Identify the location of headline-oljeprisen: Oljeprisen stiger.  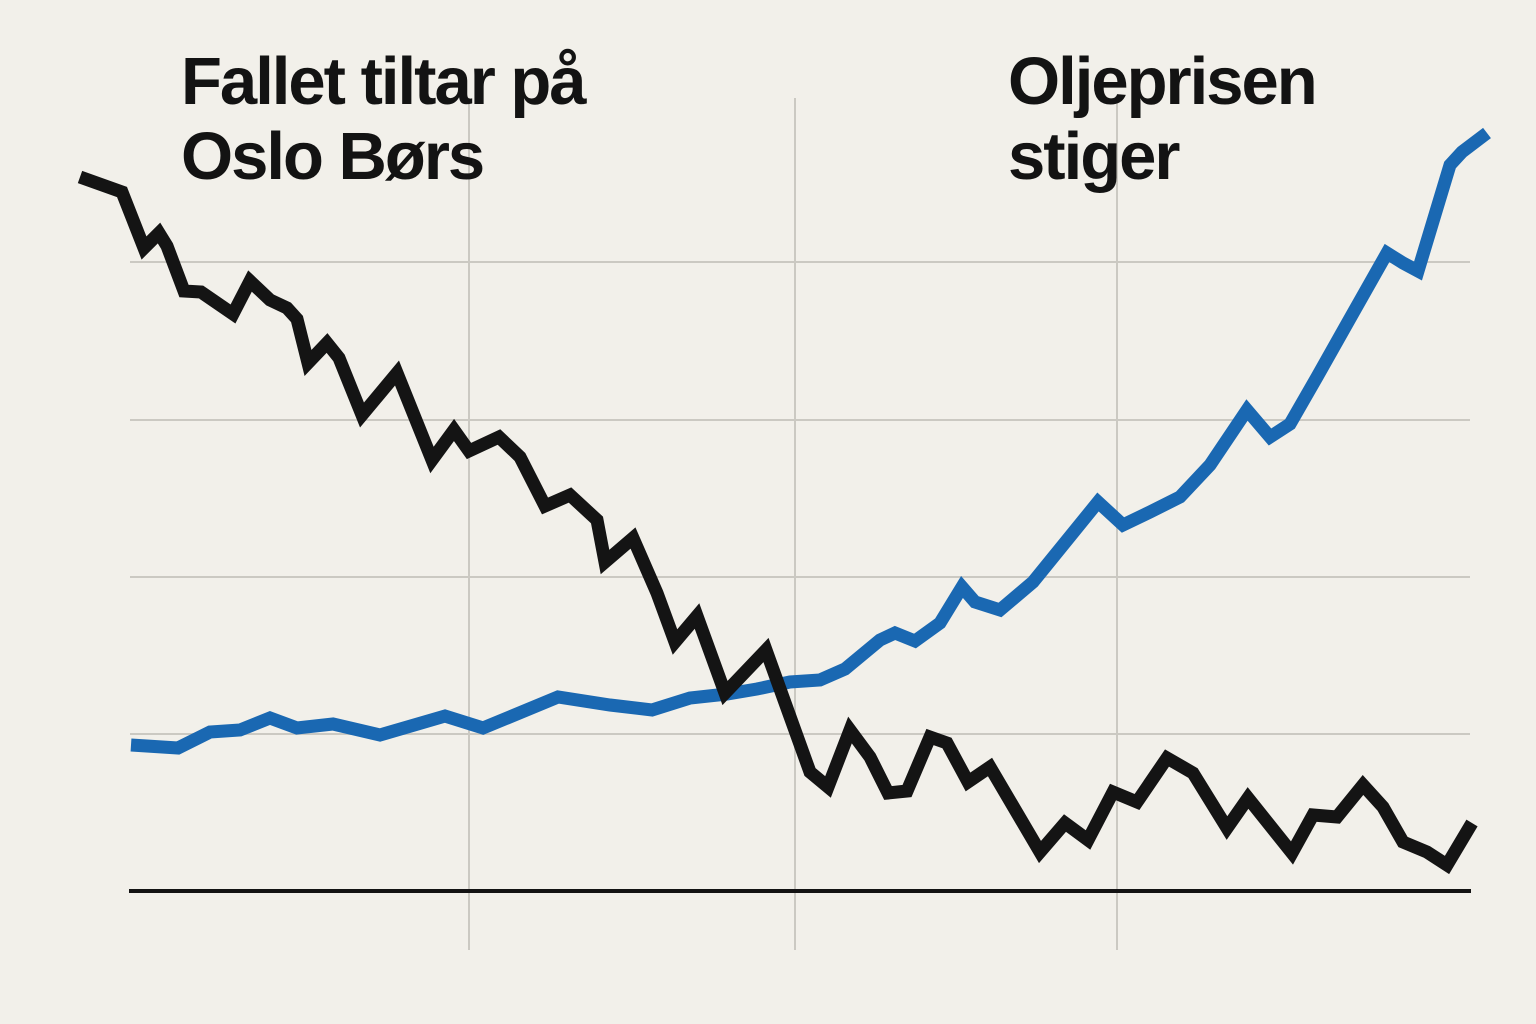
(1163, 119).